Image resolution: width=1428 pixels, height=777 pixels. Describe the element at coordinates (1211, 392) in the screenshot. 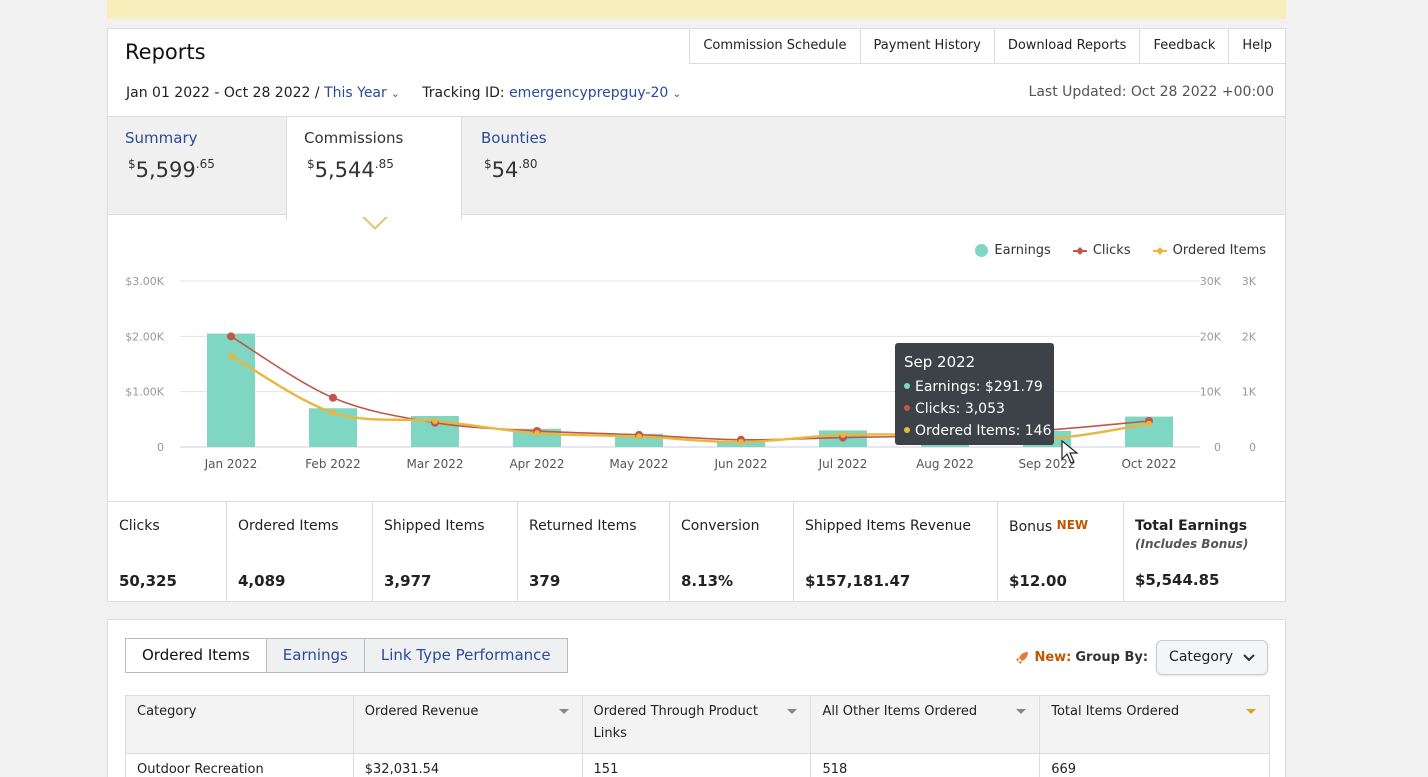

I see `y2-tick-label: 10K` at that location.